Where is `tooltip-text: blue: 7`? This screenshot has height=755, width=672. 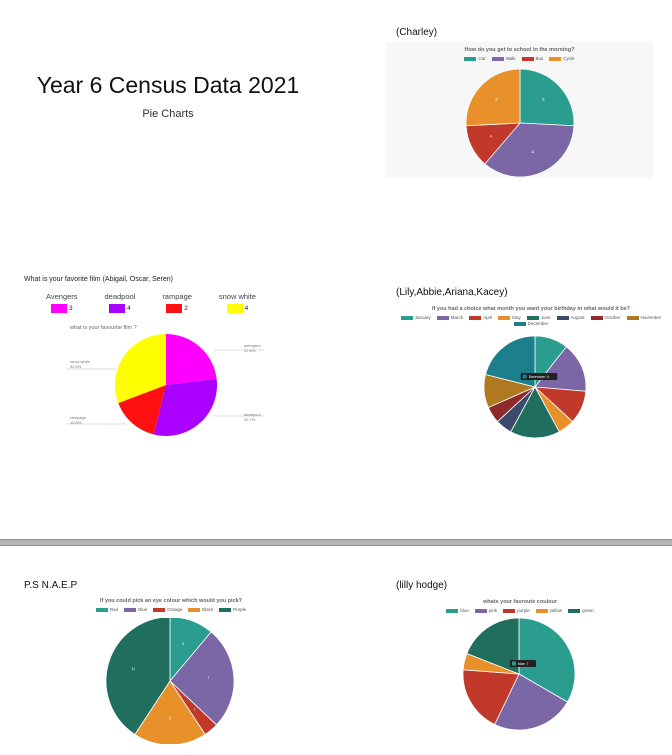 tooltip-text: blue: 7 is located at coordinates (523, 664).